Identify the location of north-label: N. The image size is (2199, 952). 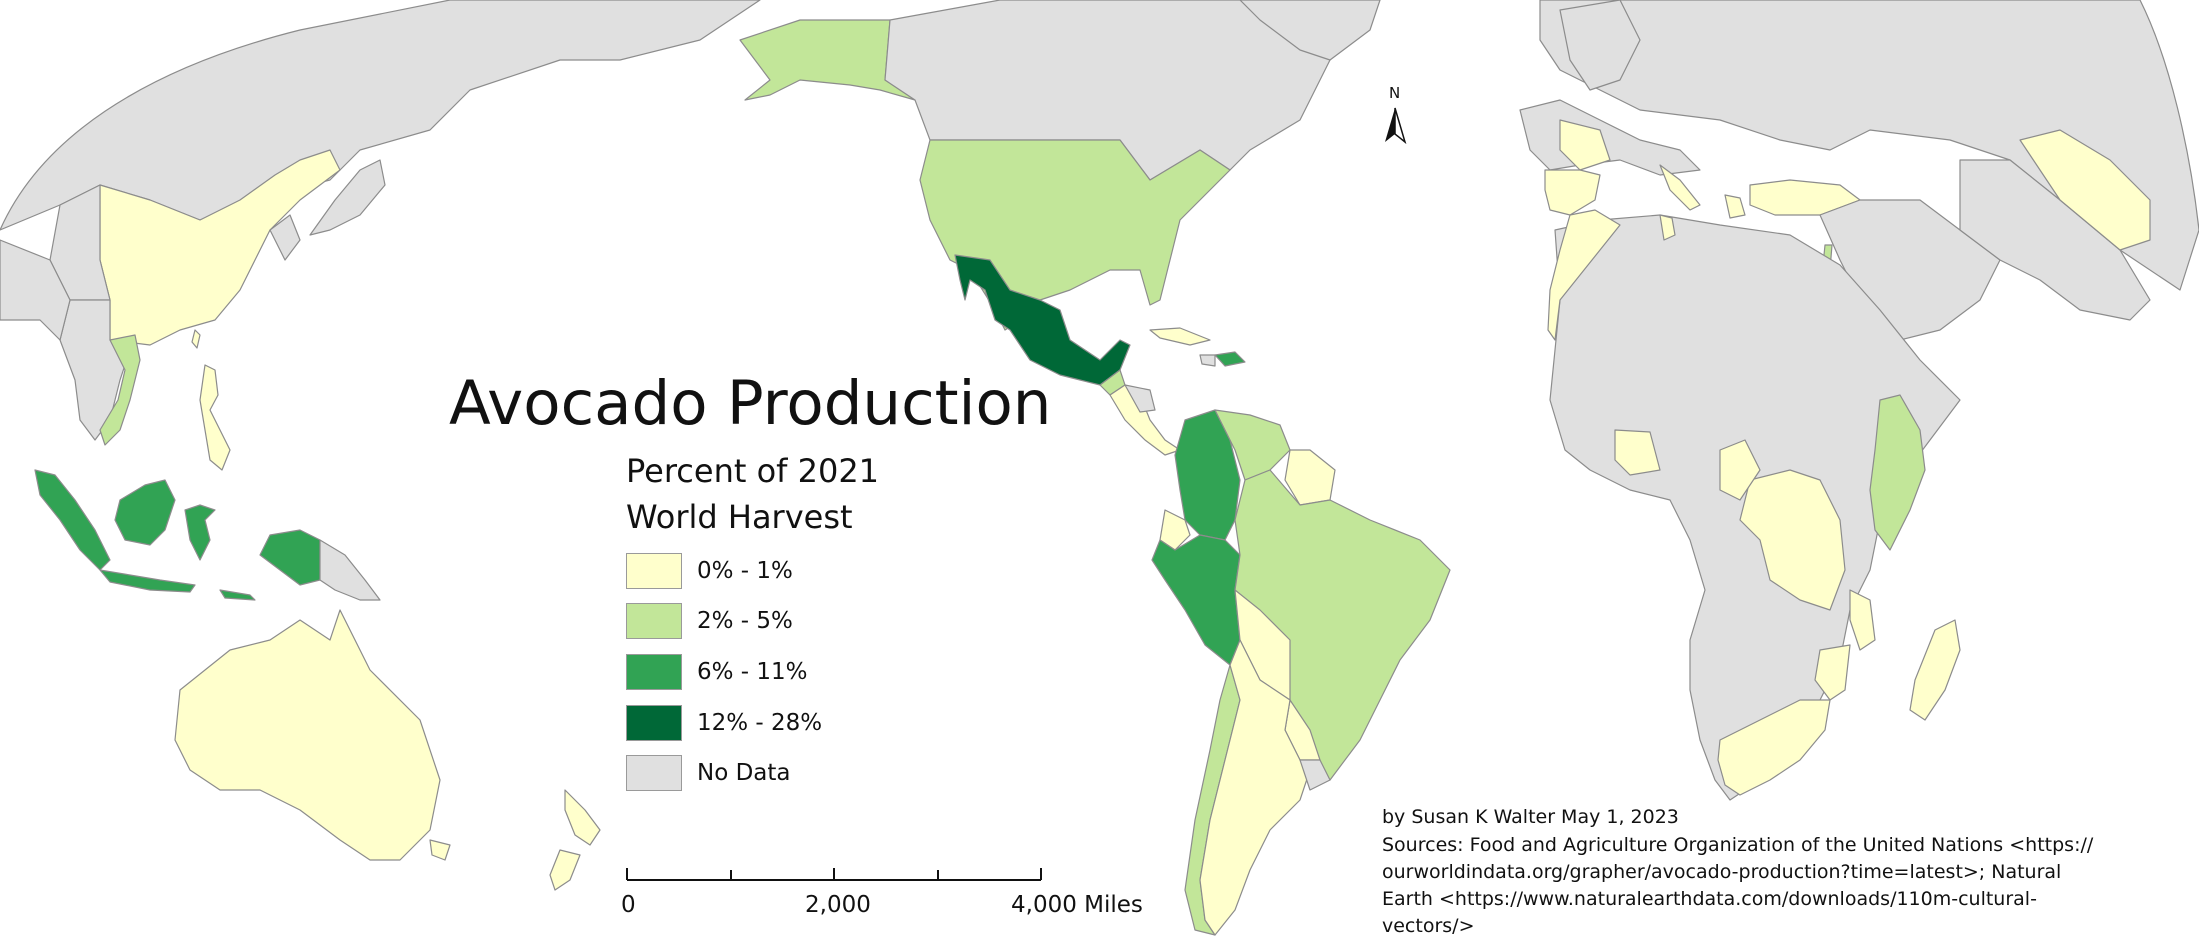
(1395, 93).